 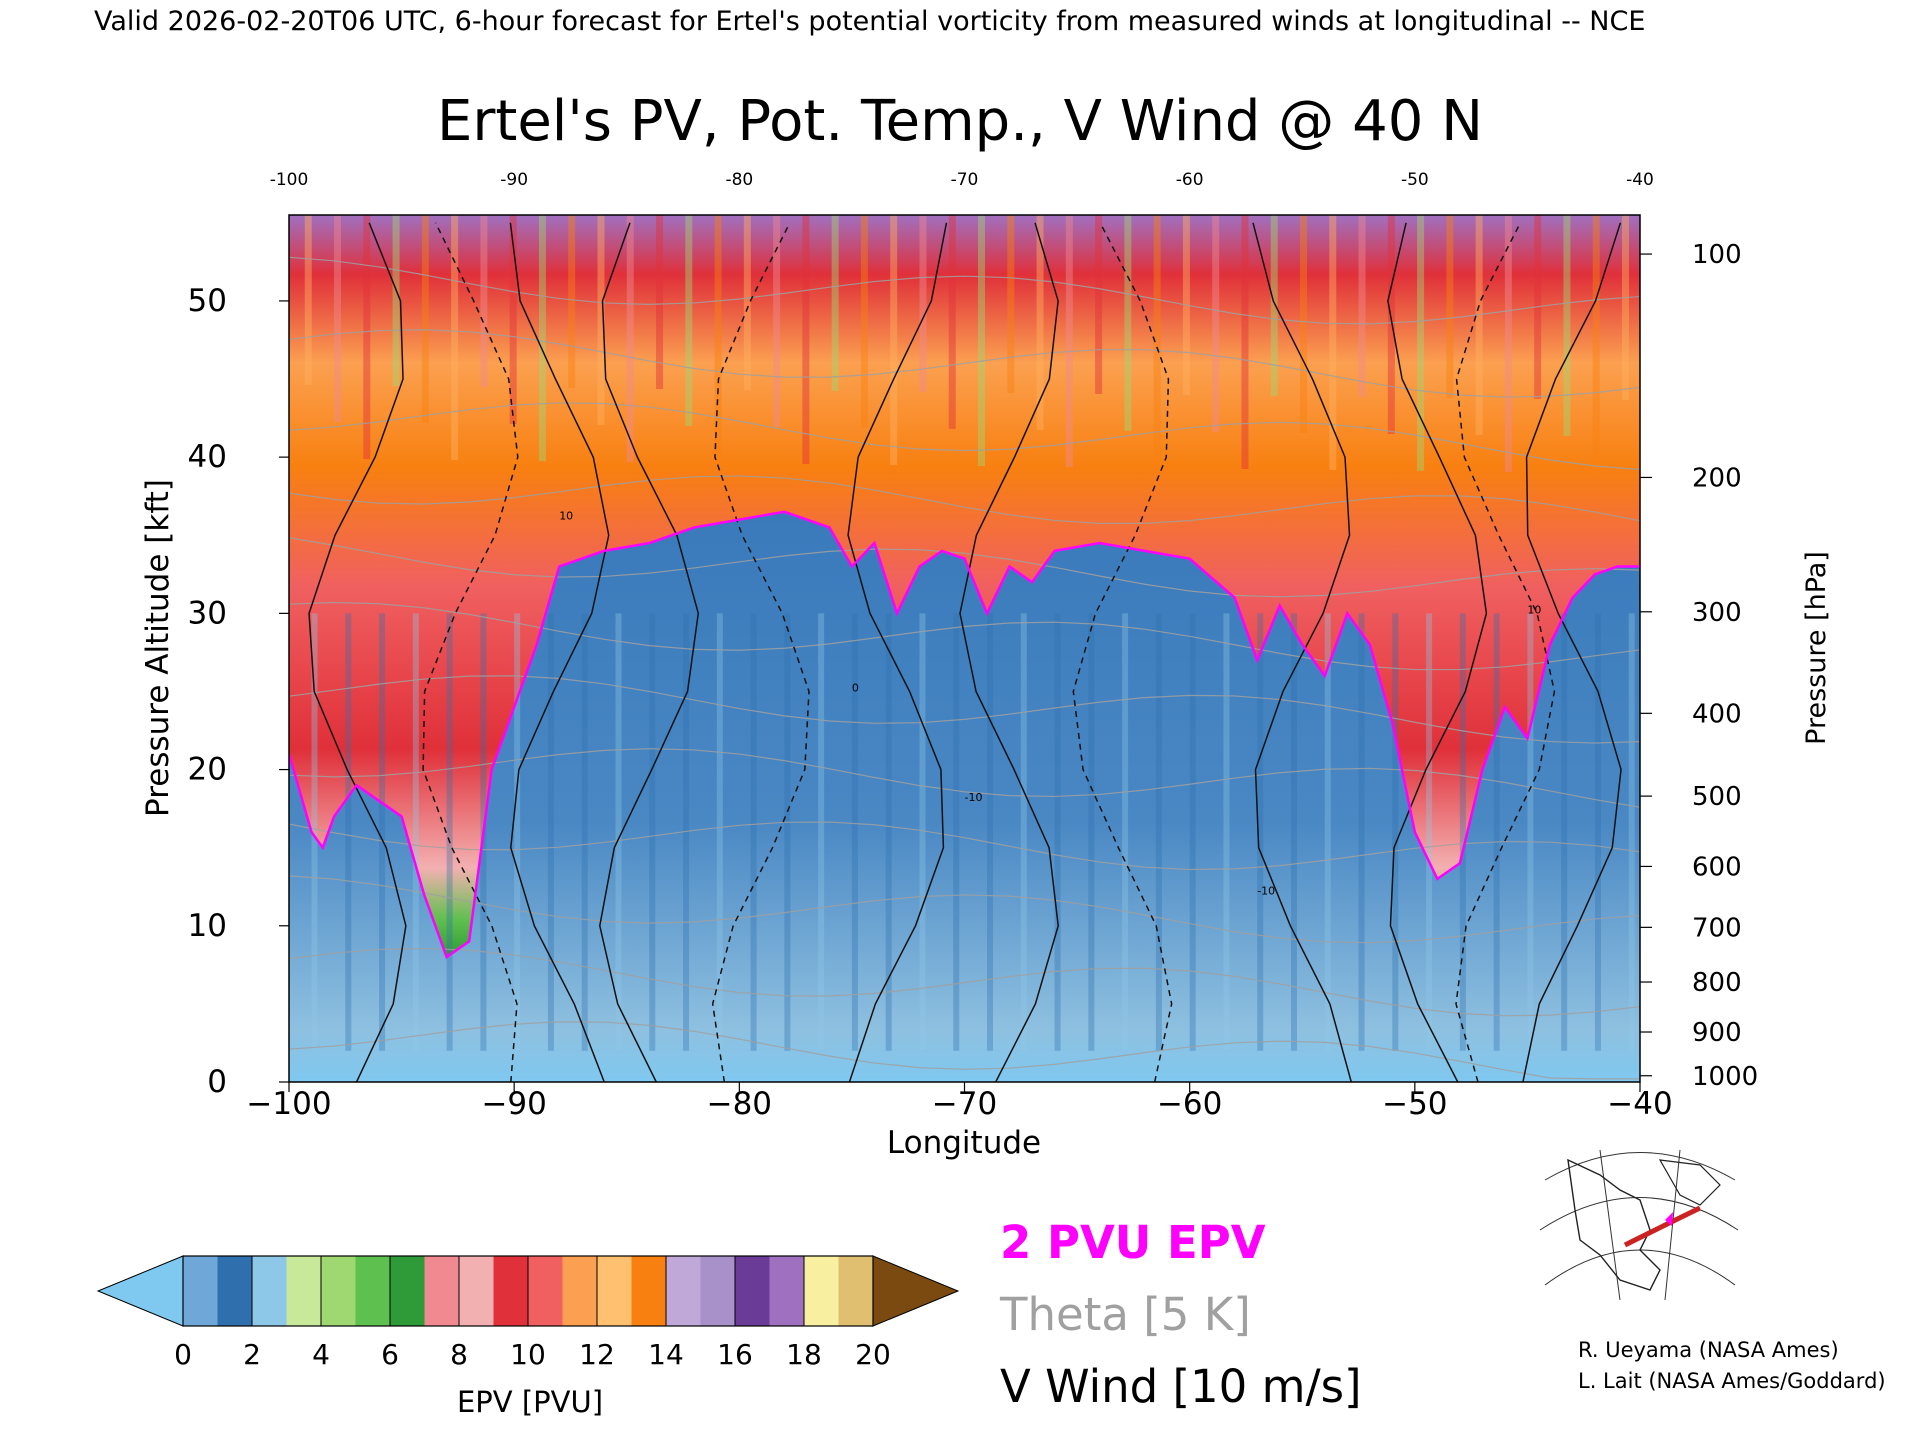 What do you see at coordinates (965, 180) in the screenshot?
I see `x-top-tick-label: -70` at bounding box center [965, 180].